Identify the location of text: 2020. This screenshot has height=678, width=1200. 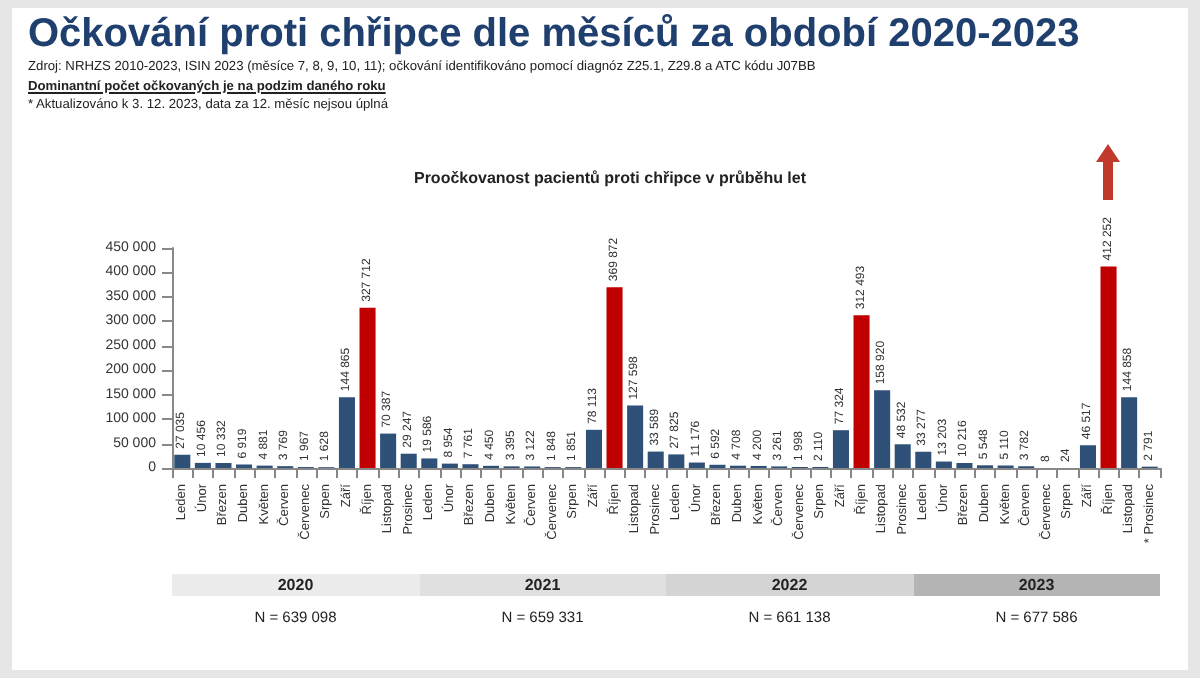
(295, 585).